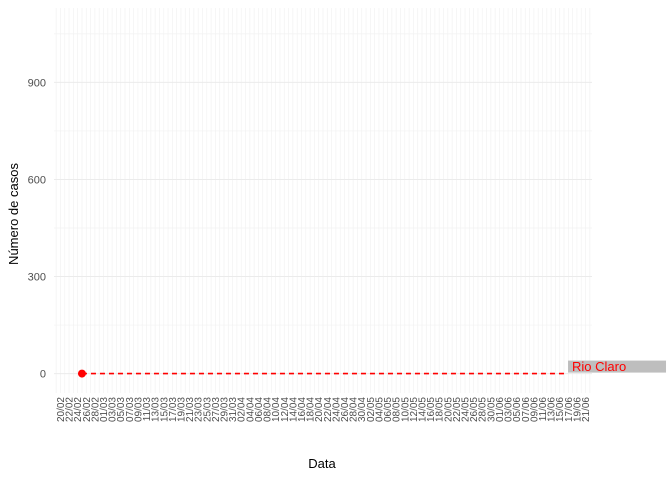  What do you see at coordinates (164, 409) in the screenshot?
I see `x-tick-label: 15/03` at bounding box center [164, 409].